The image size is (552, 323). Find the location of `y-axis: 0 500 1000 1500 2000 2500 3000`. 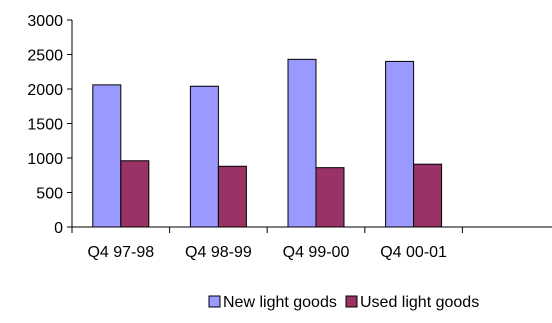

y-axis: 0 500 1000 1500 2000 2500 3000 is located at coordinates (50, 125).